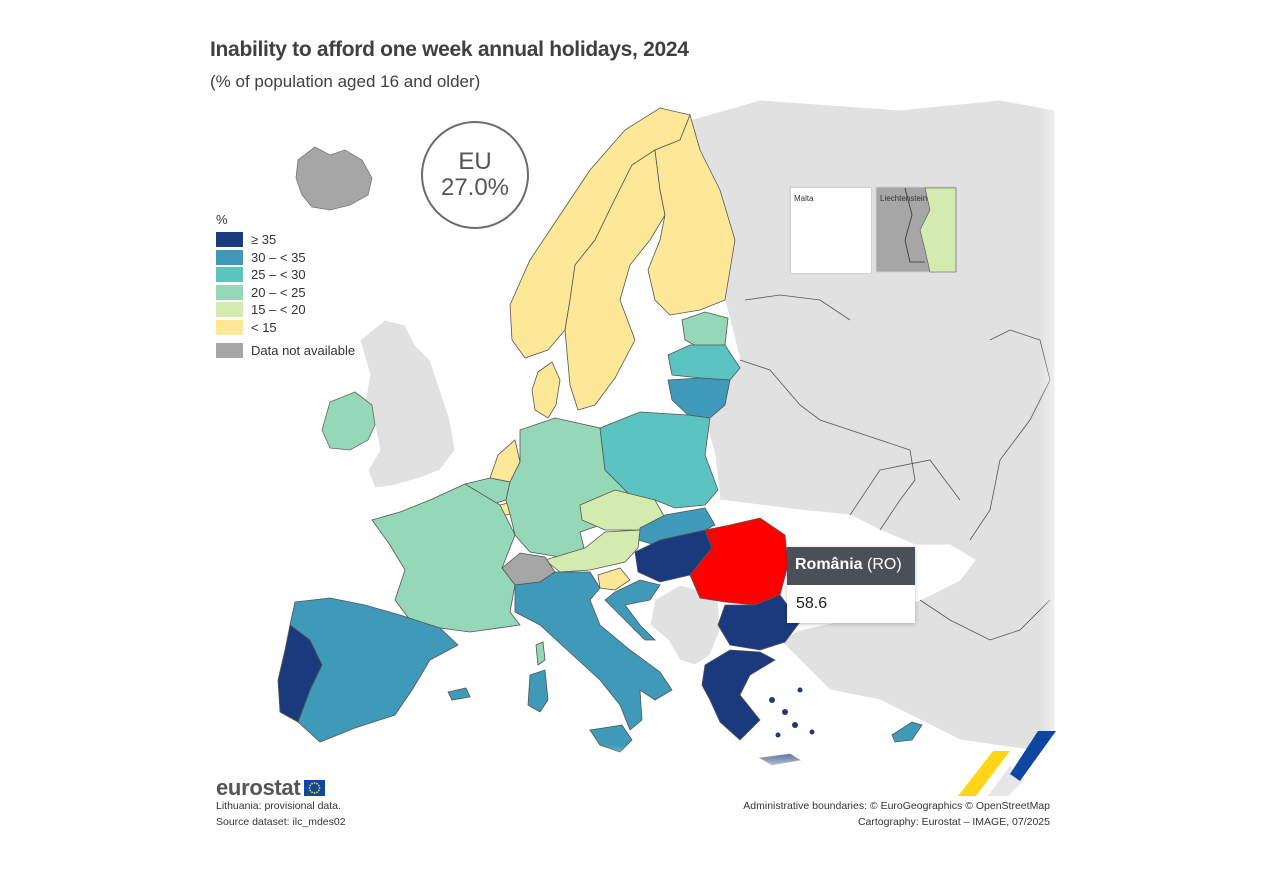  What do you see at coordinates (303, 351) in the screenshot?
I see `legend-label: Data not available` at bounding box center [303, 351].